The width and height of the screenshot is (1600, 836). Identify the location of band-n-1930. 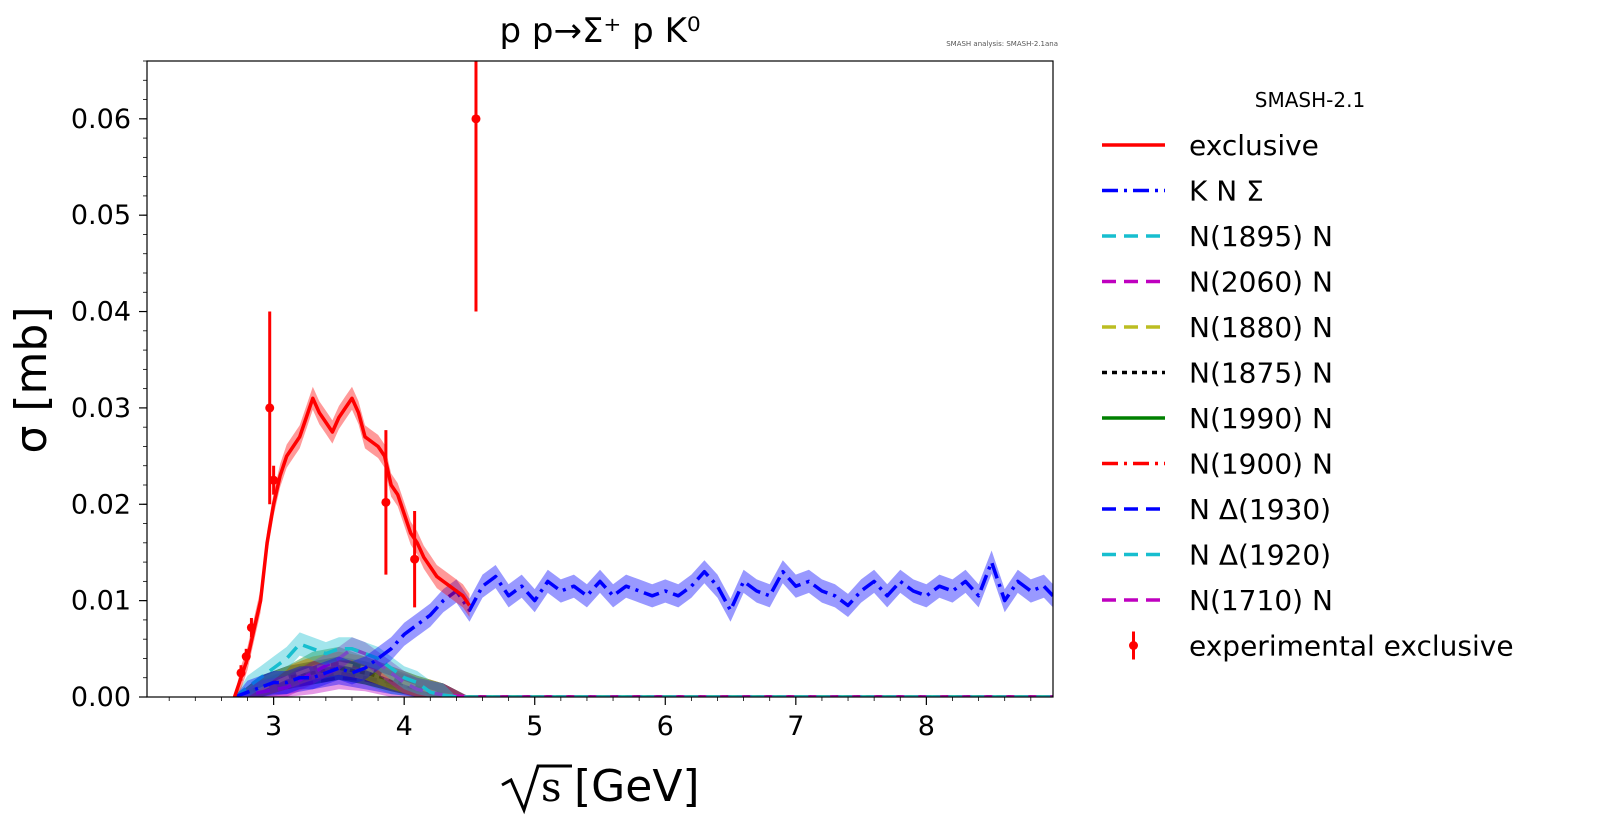
(643, 679).